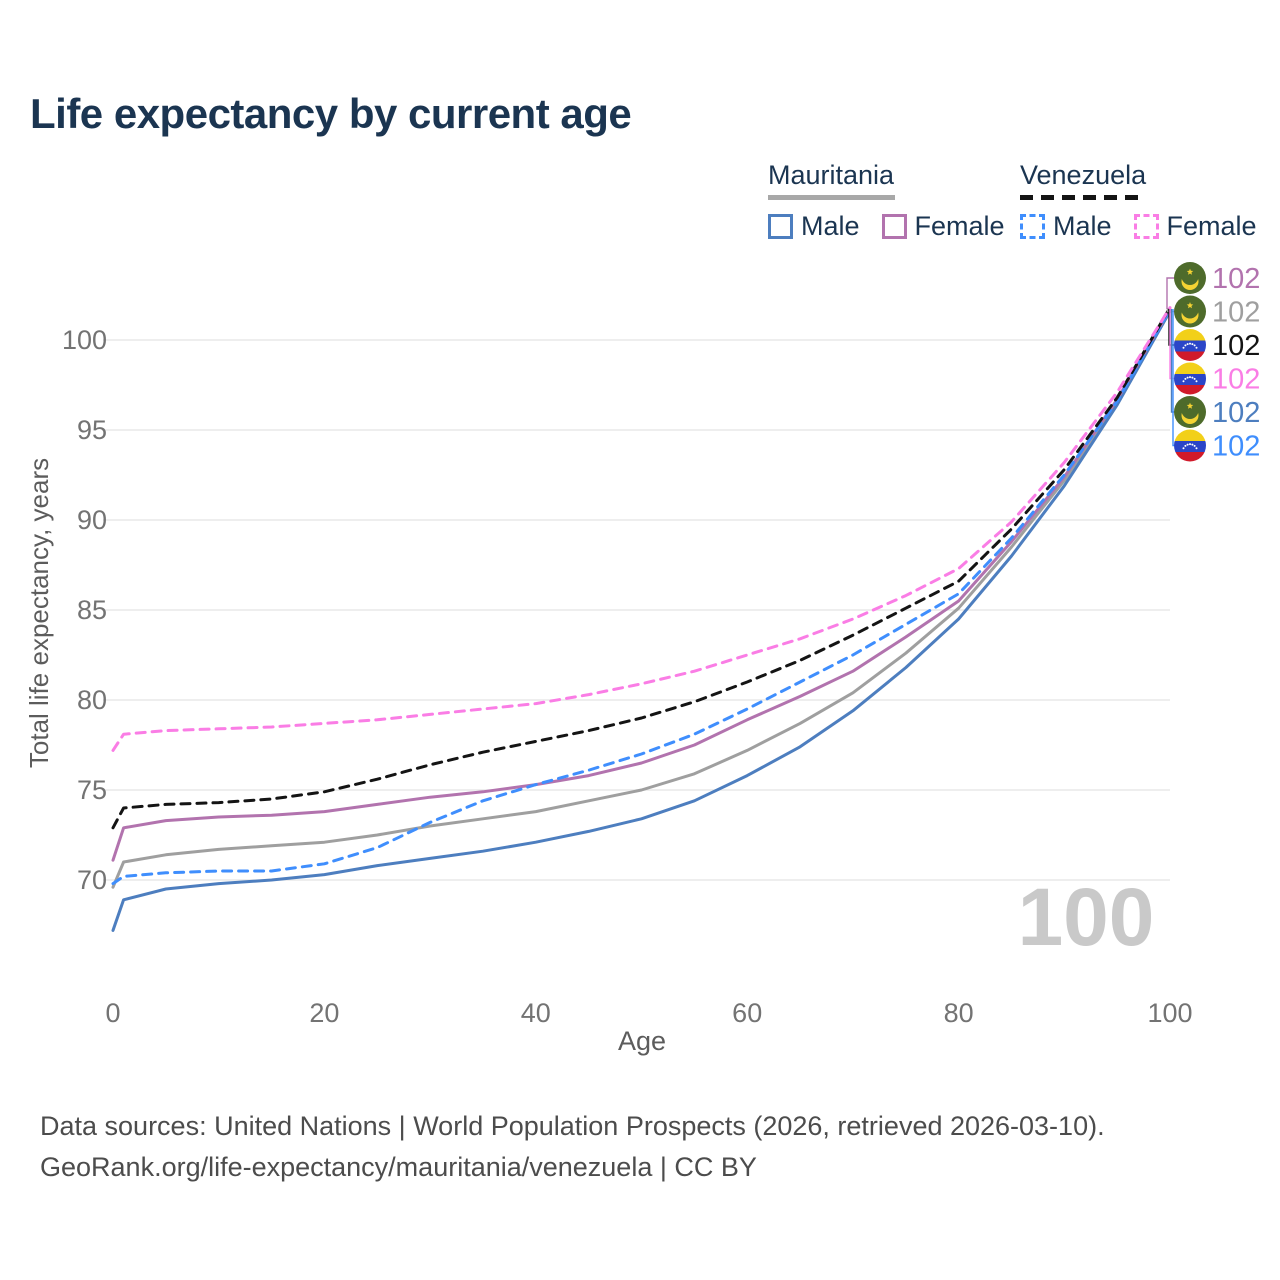 Image resolution: width=1280 pixels, height=1280 pixels. I want to click on legend-label-mauritania-female: Female, so click(959, 226).